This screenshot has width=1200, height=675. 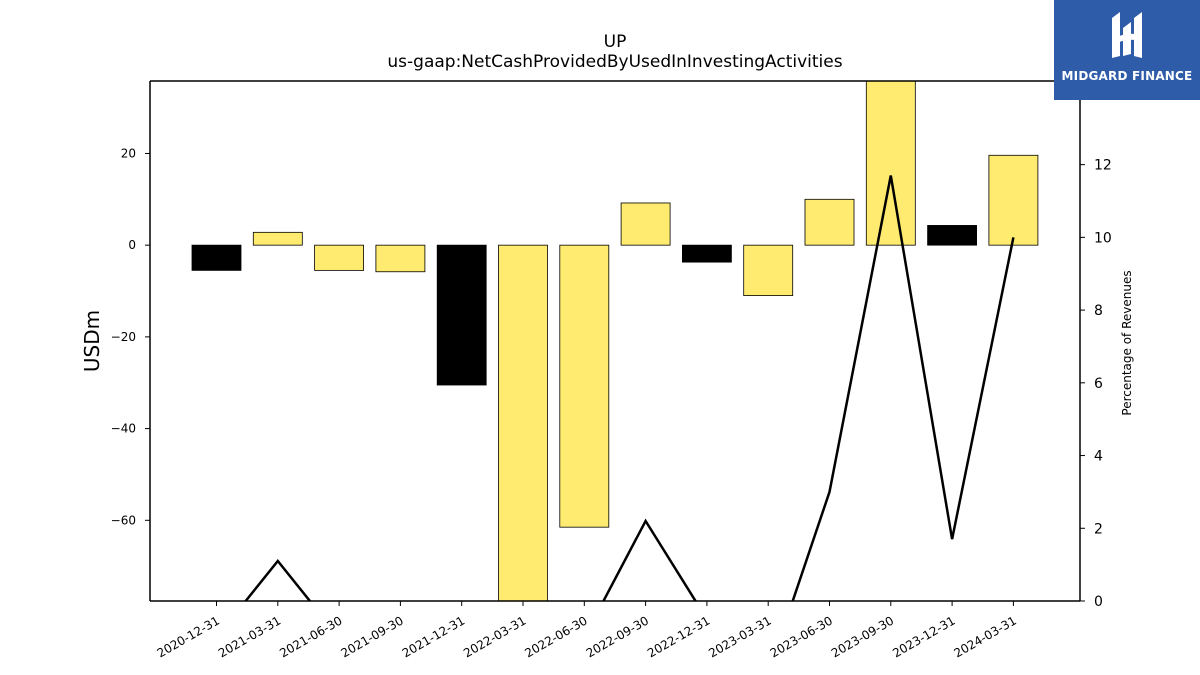 I want to click on y-right-tick-label: 6, so click(x=1098, y=384).